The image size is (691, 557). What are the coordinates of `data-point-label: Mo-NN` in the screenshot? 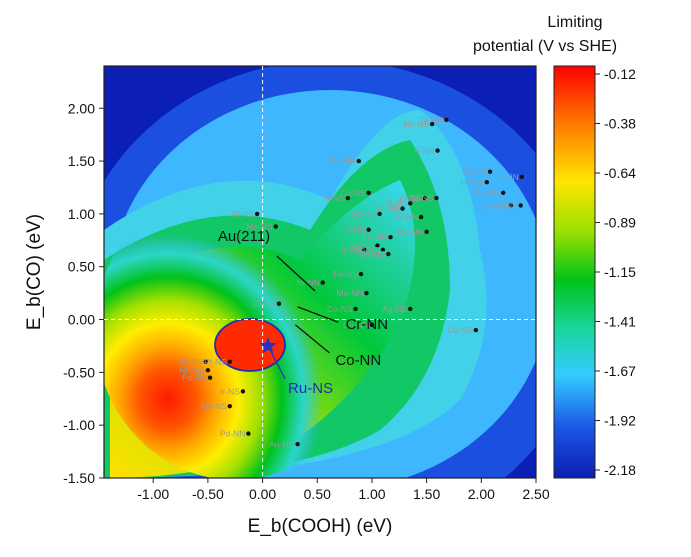 It's located at (350, 293).